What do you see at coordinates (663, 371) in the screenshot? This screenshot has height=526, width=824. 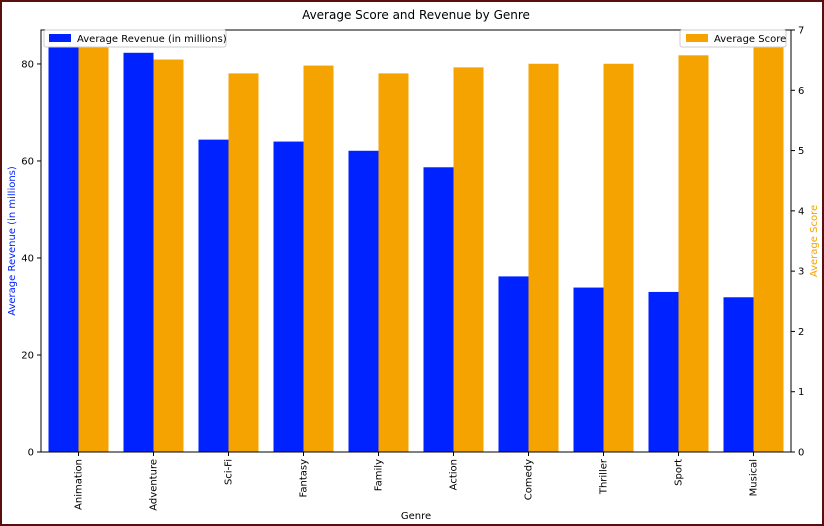 I see `bar-revenue-sport` at bounding box center [663, 371].